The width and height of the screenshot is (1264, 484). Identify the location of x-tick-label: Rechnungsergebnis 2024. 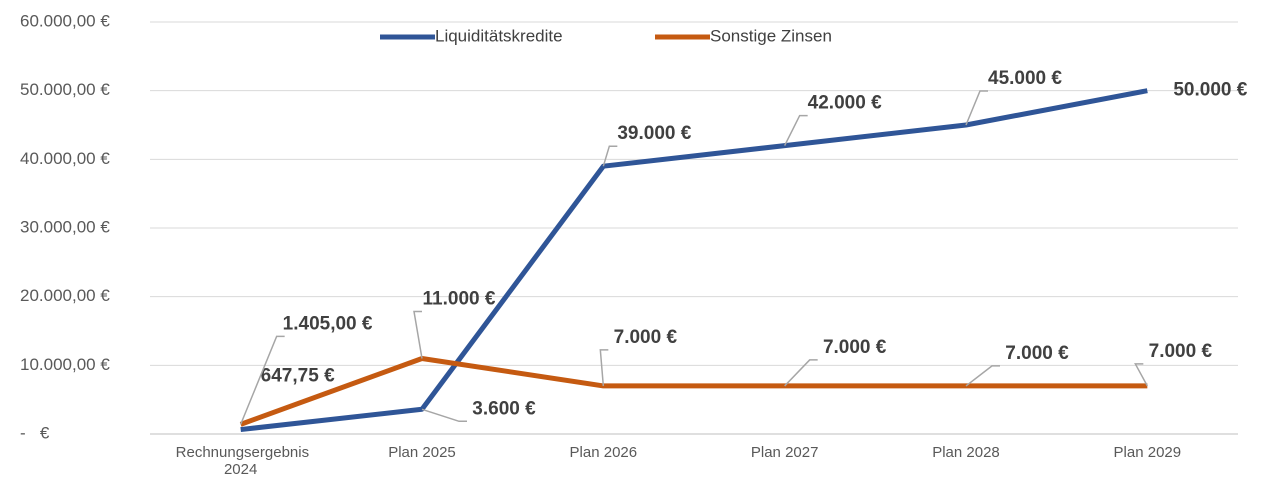
(242, 461).